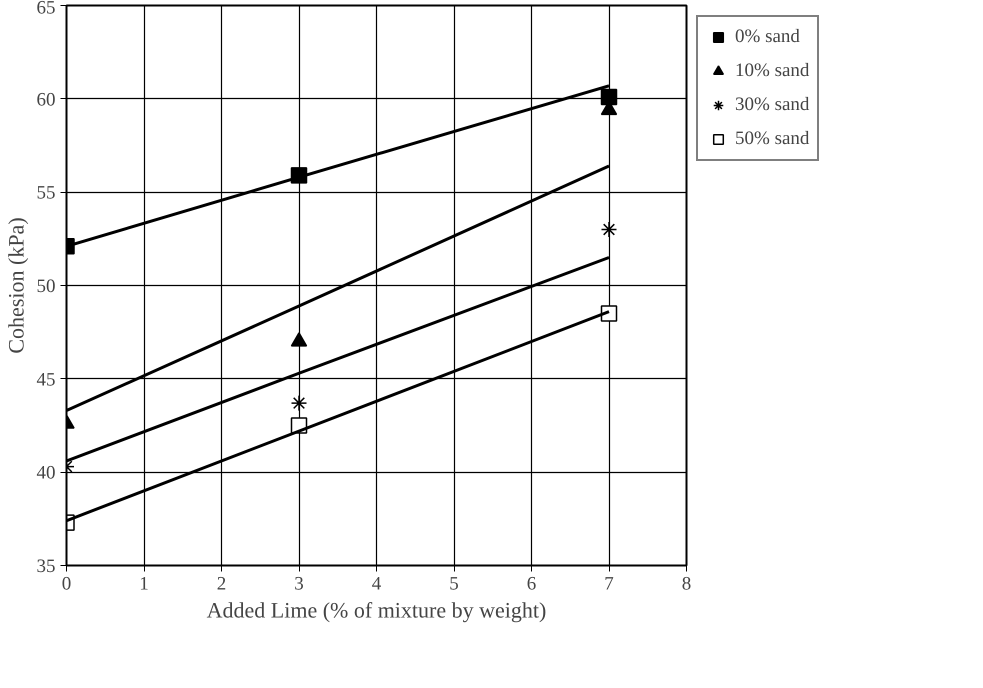 This screenshot has height=688, width=983. Describe the element at coordinates (46, 193) in the screenshot. I see `y-tick-label: 55` at that location.